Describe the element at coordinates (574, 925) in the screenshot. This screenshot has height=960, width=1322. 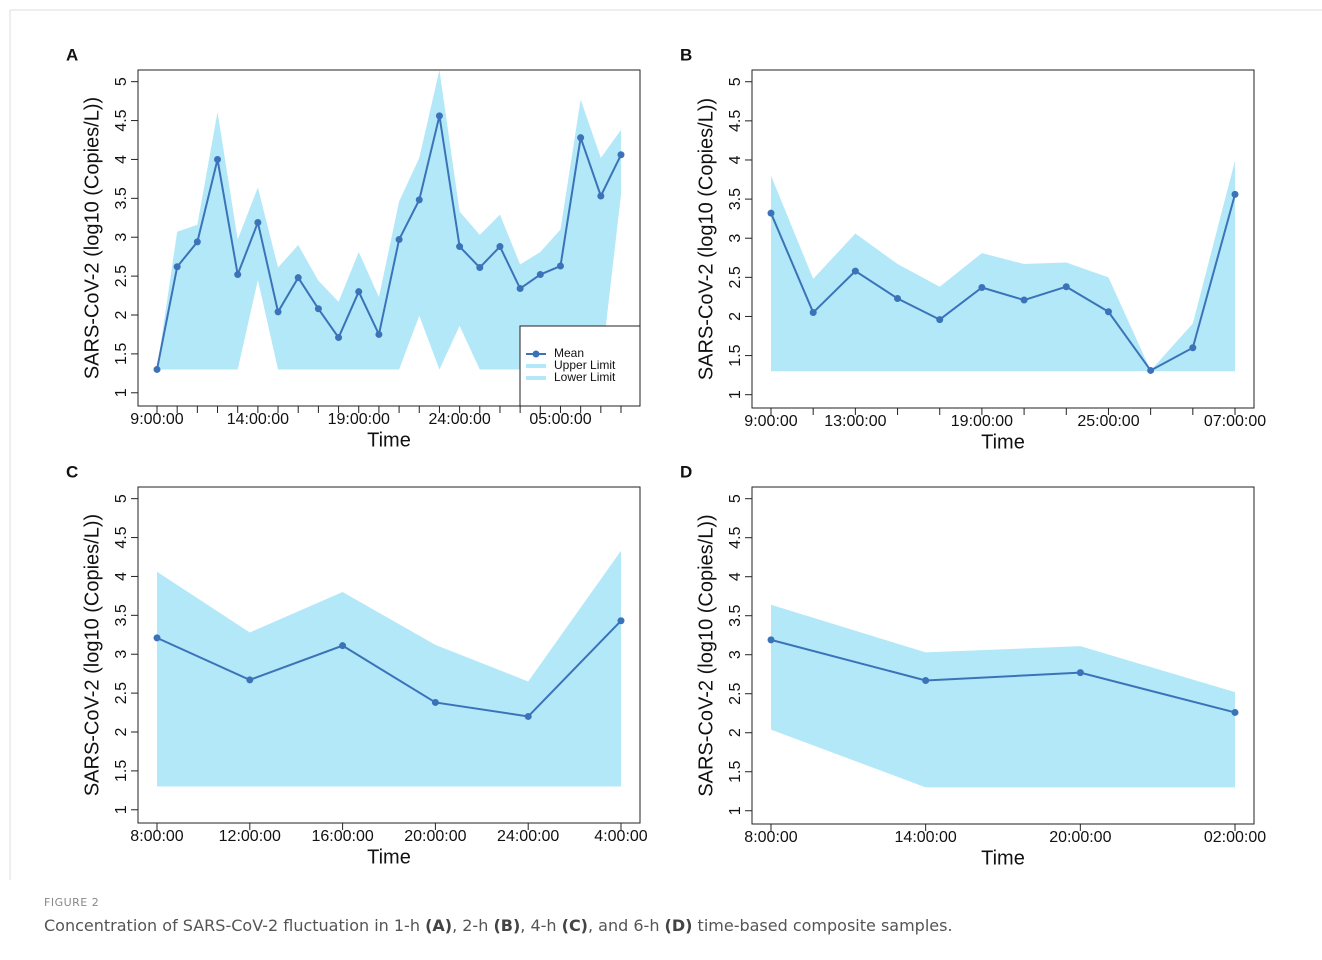
I see `caption-part: (C)` at that location.